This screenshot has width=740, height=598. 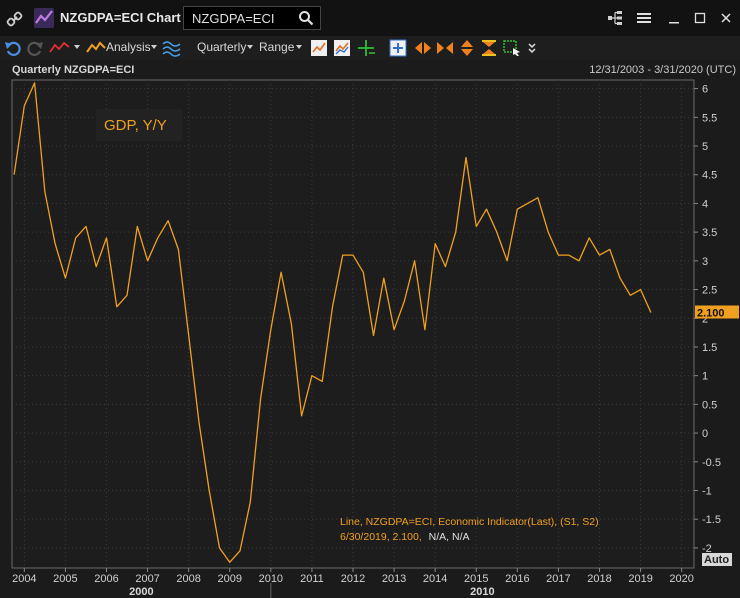 I want to click on x-tick-label: 2009, so click(x=230, y=579).